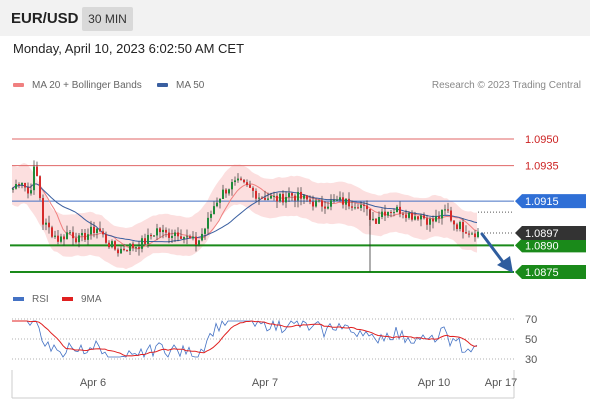 This screenshot has width=590, height=400. I want to click on forecast-arrow-head, so click(505, 264).